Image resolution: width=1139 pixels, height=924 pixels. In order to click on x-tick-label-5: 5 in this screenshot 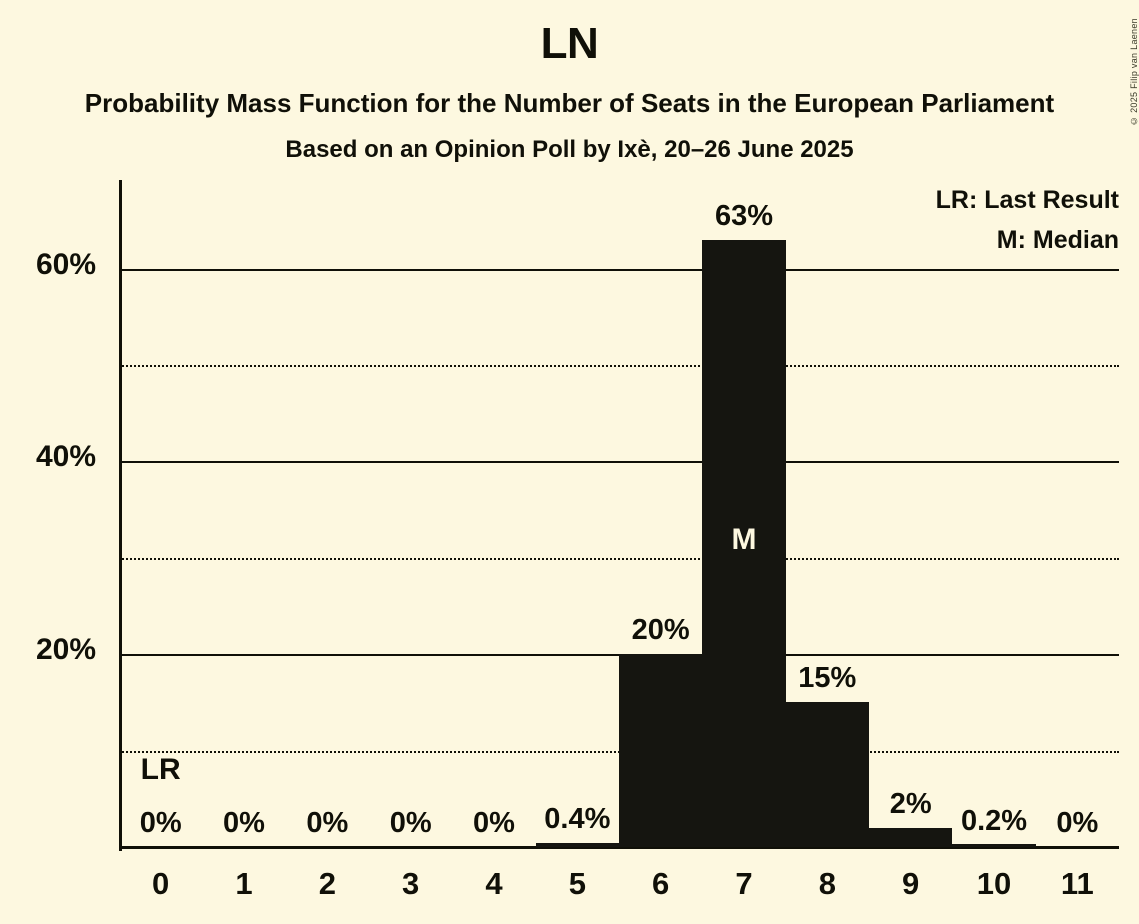, I will do `click(577, 883)`.